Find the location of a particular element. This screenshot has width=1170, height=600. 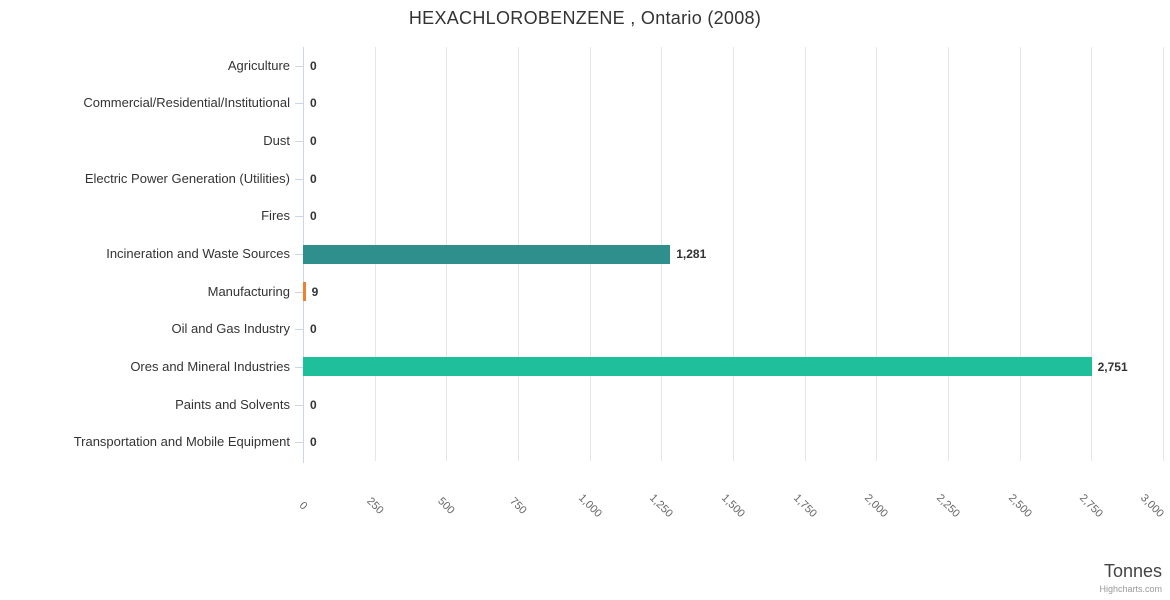

x-tick-label: 0 is located at coordinates (303, 506).